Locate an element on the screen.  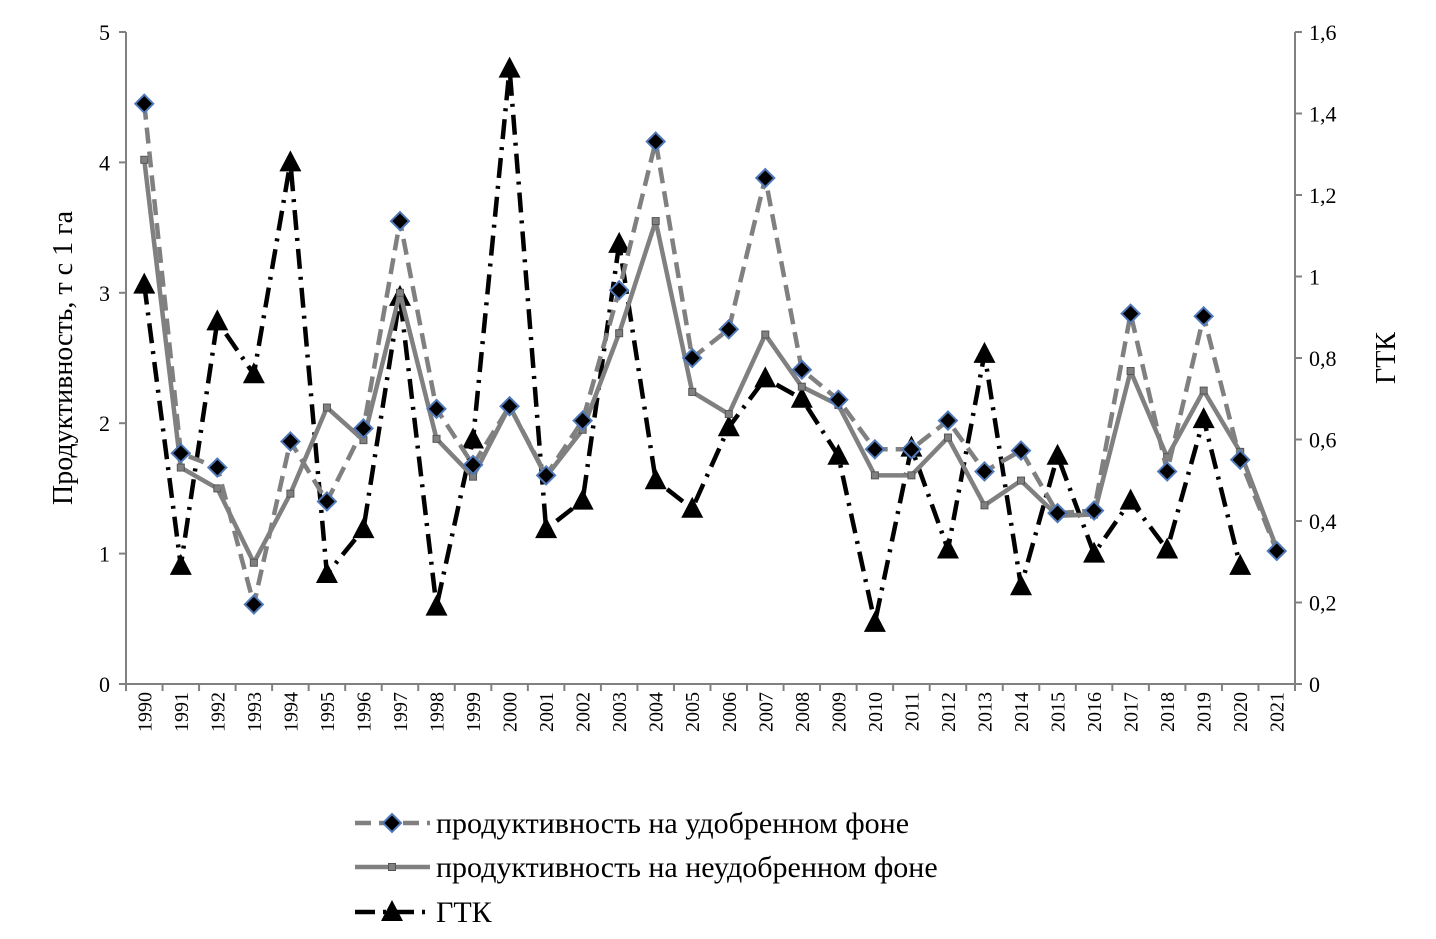
y2-tick-label: 0,4 is located at coordinates (1323, 521).